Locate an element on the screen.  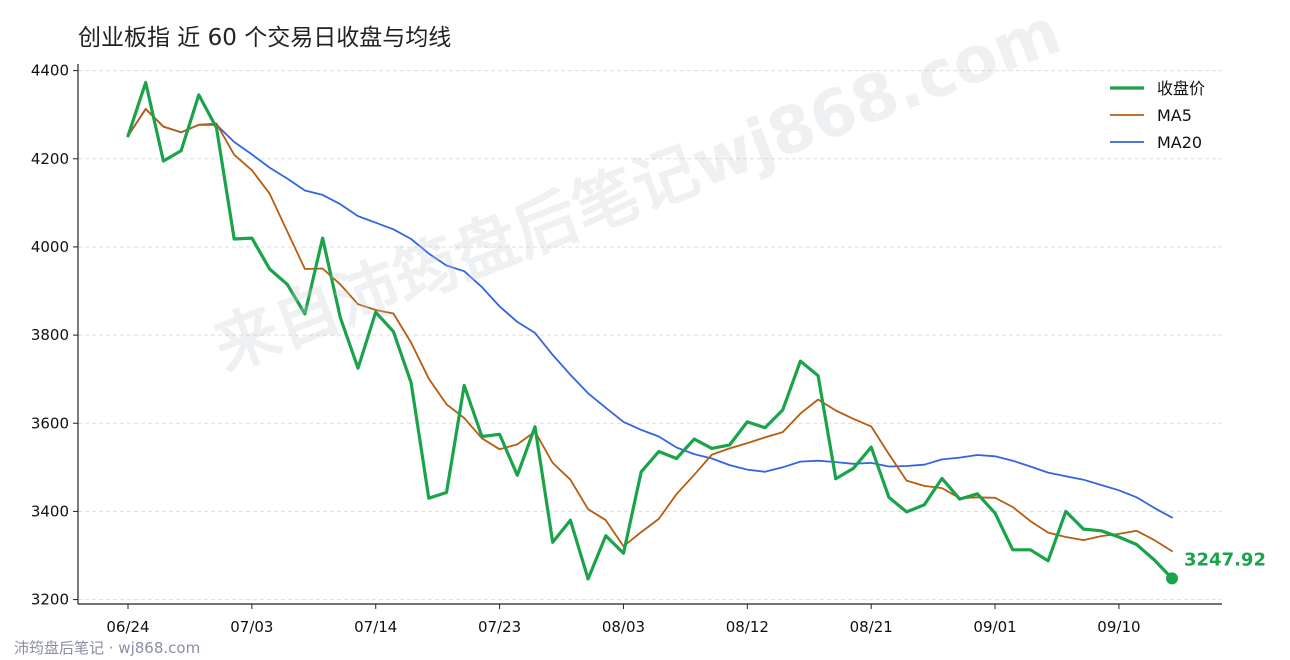
last-close-marker is located at coordinates (1172, 578).